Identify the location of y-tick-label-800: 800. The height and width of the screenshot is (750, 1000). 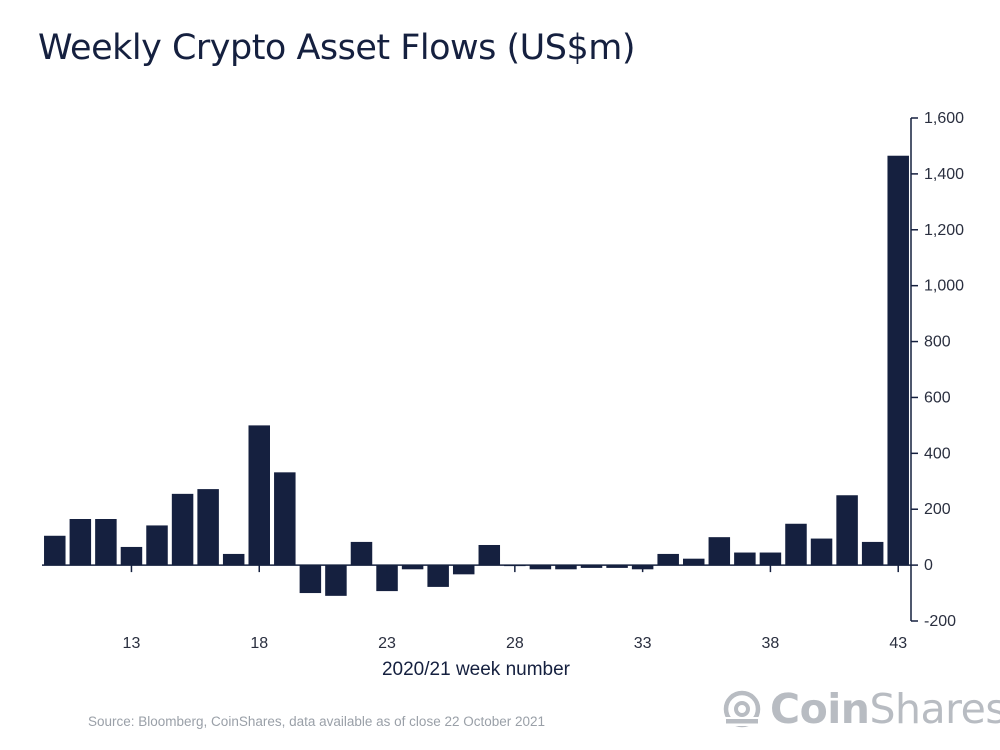
(937, 342).